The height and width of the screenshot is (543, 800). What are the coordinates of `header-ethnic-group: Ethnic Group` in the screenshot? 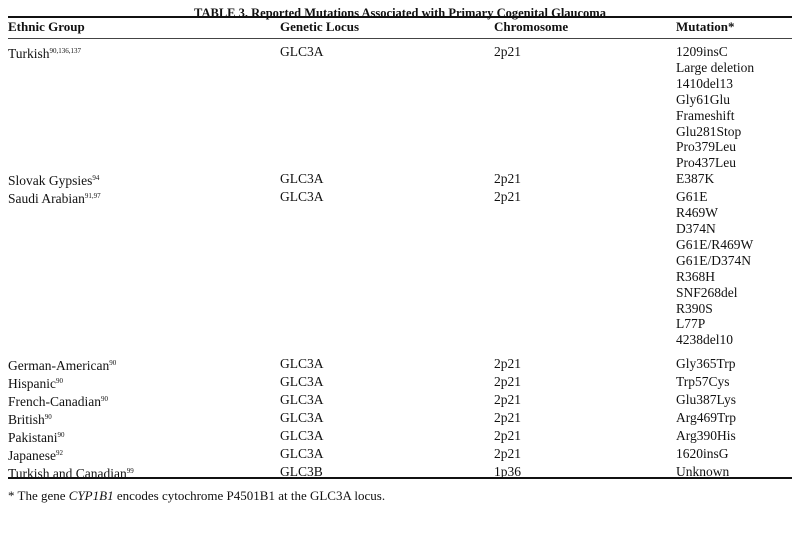 It's located at (46, 26).